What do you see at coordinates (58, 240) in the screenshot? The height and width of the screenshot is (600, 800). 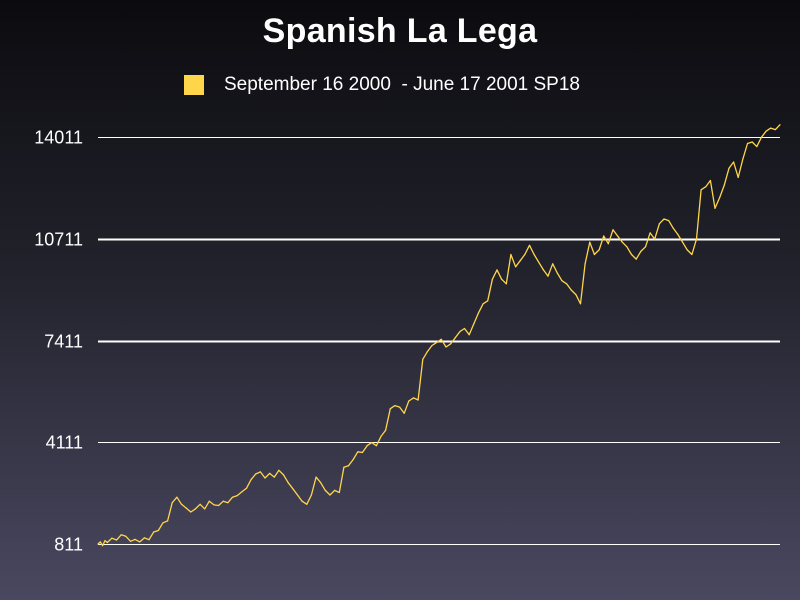 I see `y-tick-label: 10711` at bounding box center [58, 240].